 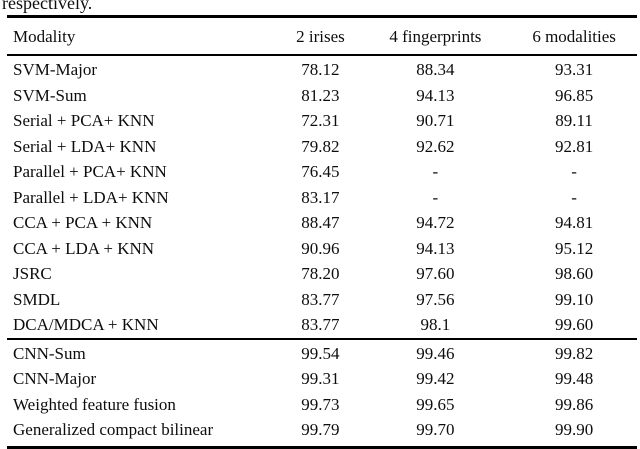 I want to click on value-cell: 99.42, so click(x=435, y=378).